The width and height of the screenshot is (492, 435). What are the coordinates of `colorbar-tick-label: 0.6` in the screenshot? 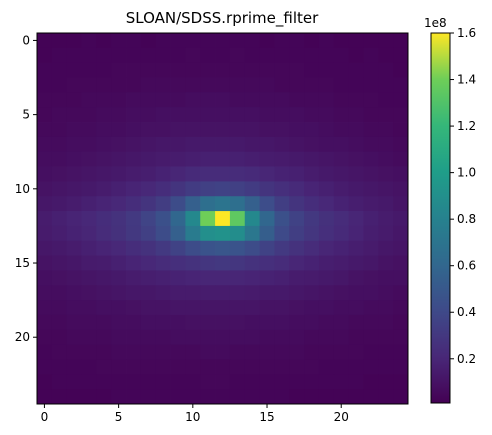 It's located at (466, 266).